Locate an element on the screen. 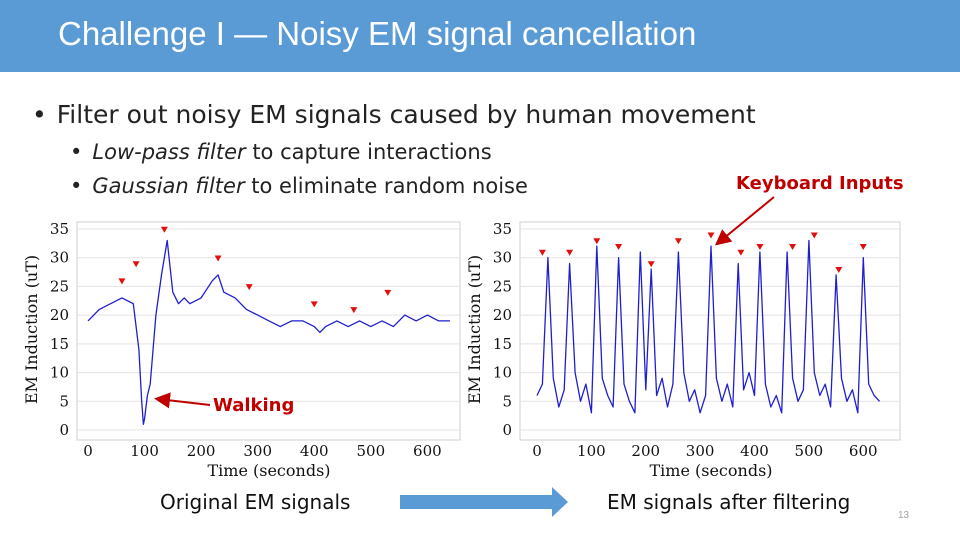  walking-label: Walking is located at coordinates (254, 405).